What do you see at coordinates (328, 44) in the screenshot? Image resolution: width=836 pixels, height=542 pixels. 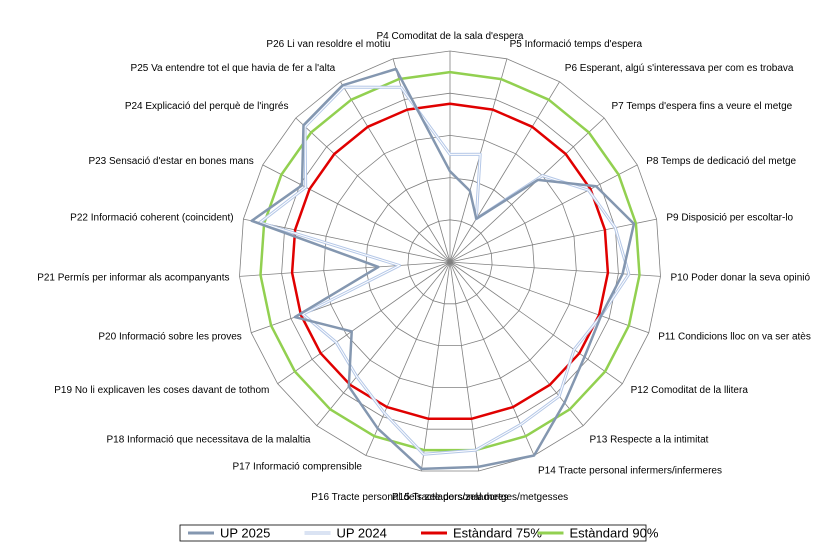 I see `axis-label: P26 Li van resoldre el motiu` at bounding box center [328, 44].